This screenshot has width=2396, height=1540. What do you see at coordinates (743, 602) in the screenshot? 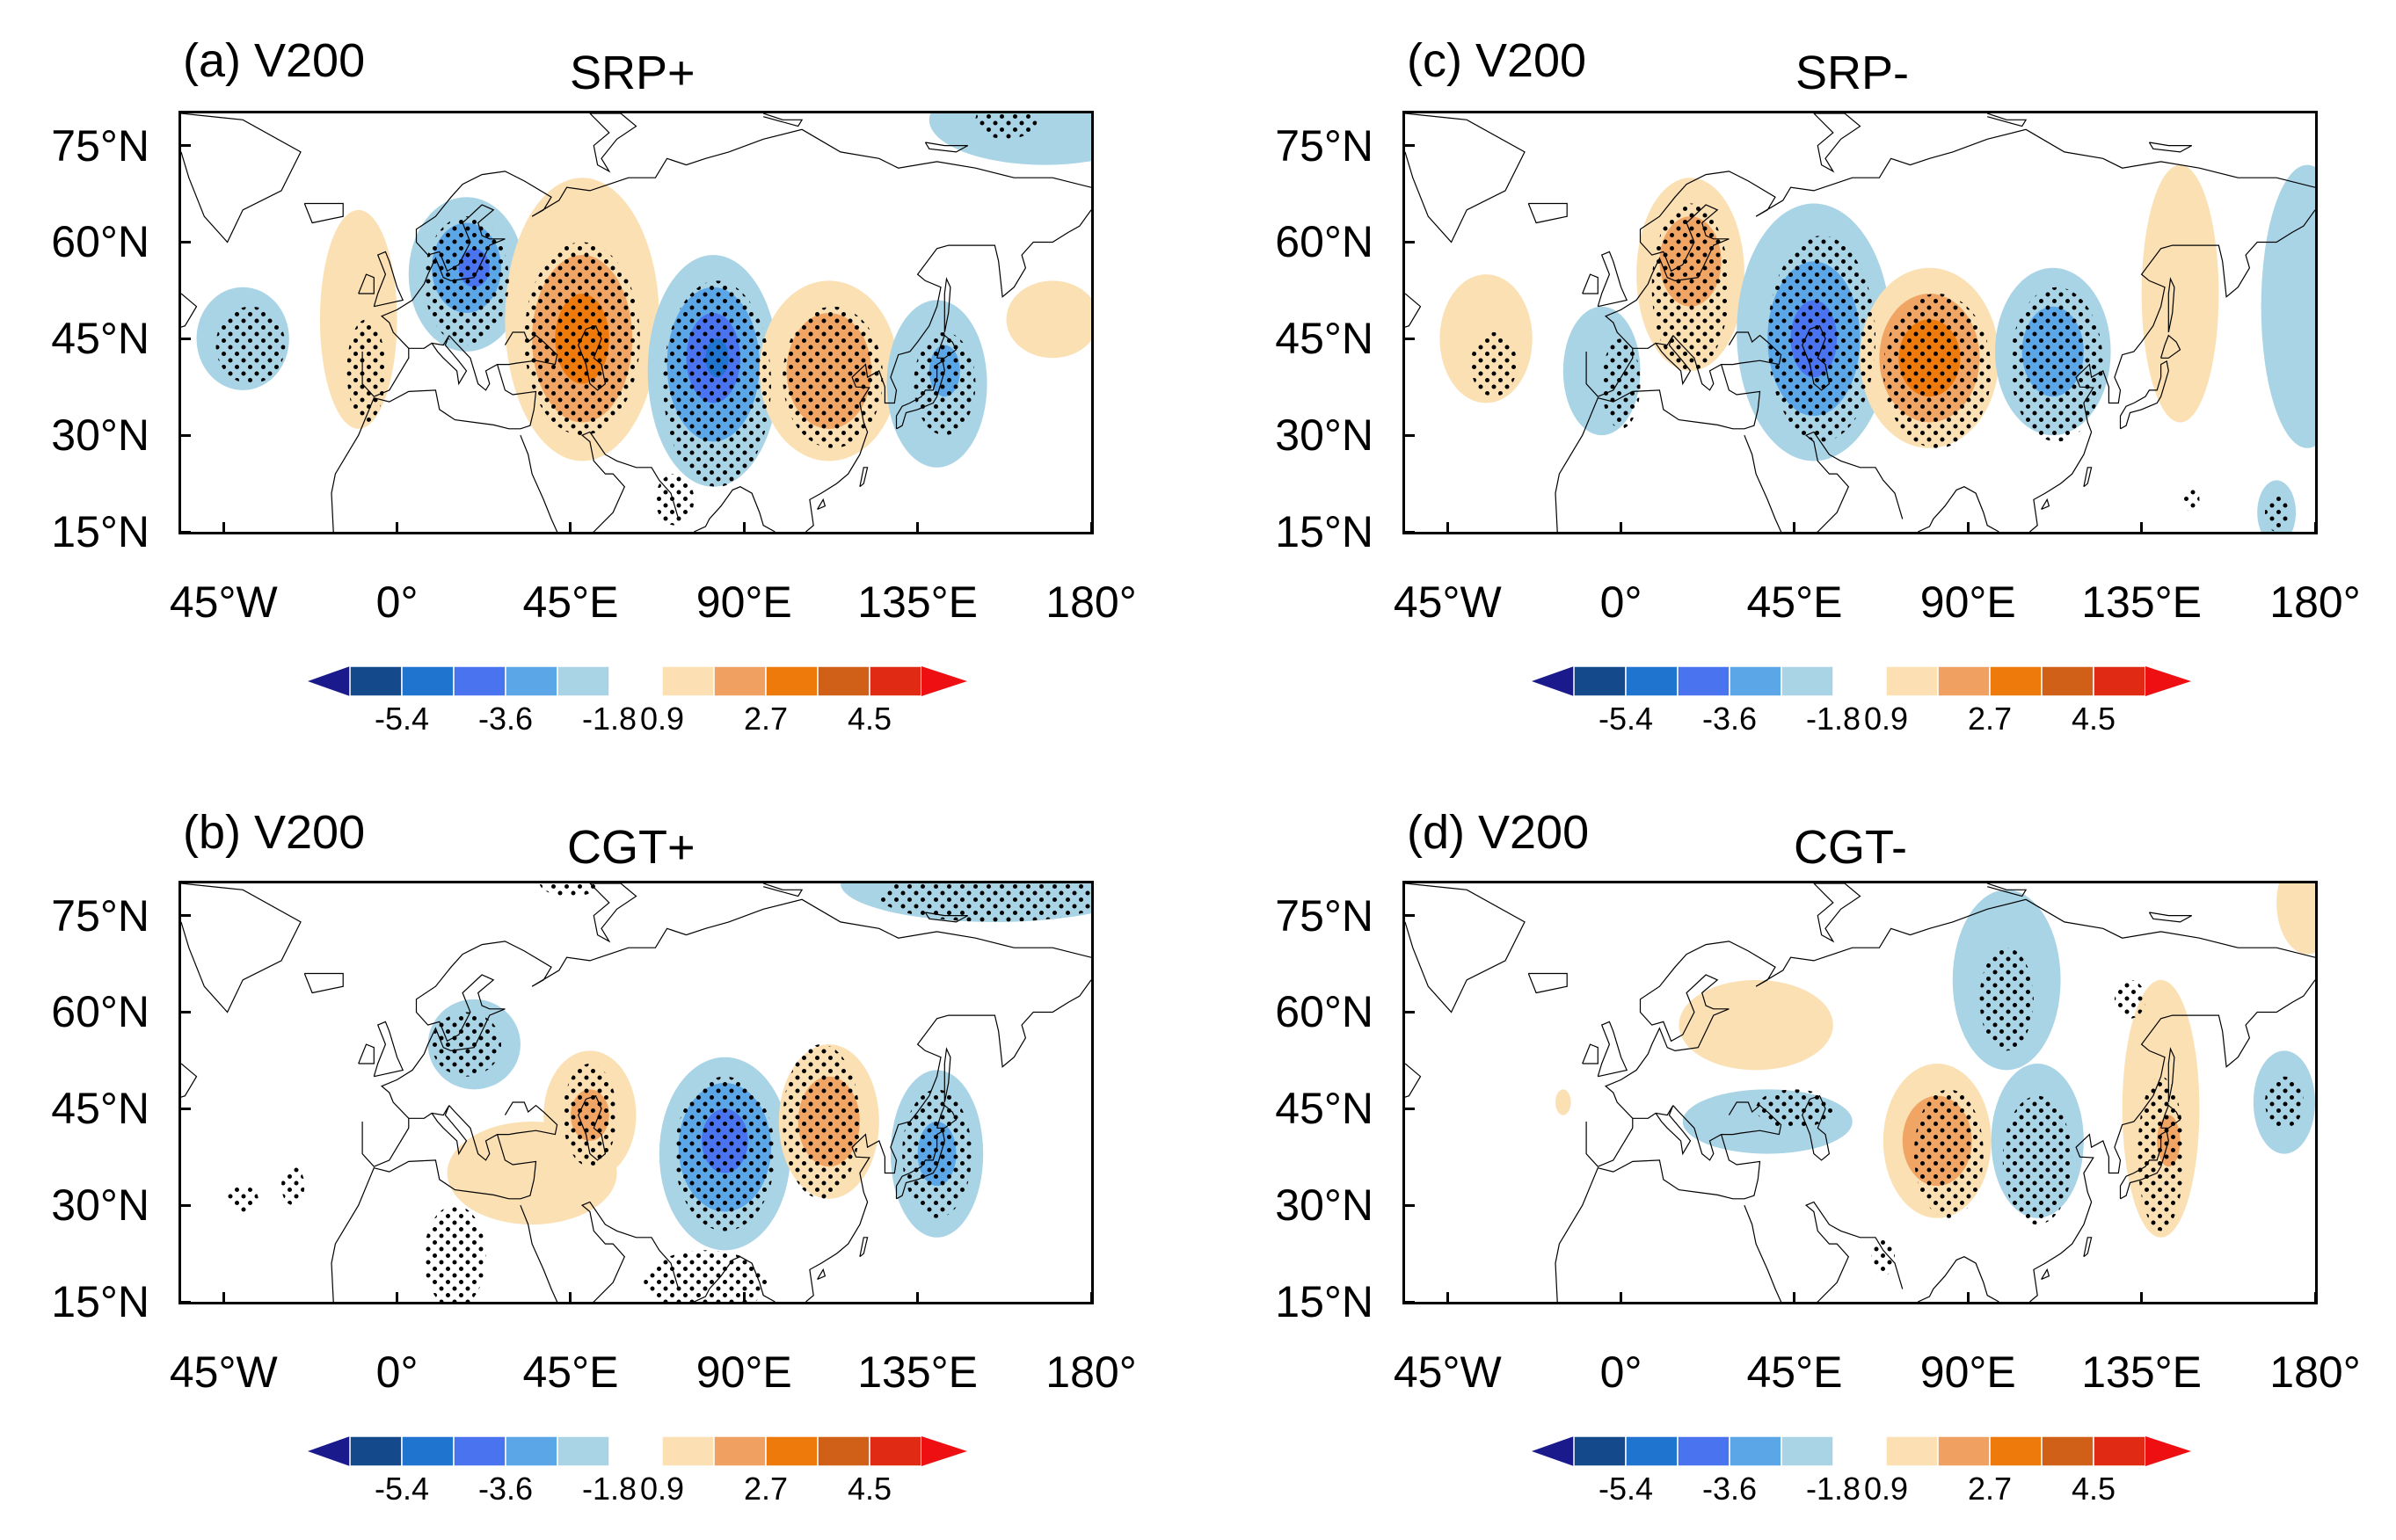
I see `lon-tick-label: 90°E` at bounding box center [743, 602].